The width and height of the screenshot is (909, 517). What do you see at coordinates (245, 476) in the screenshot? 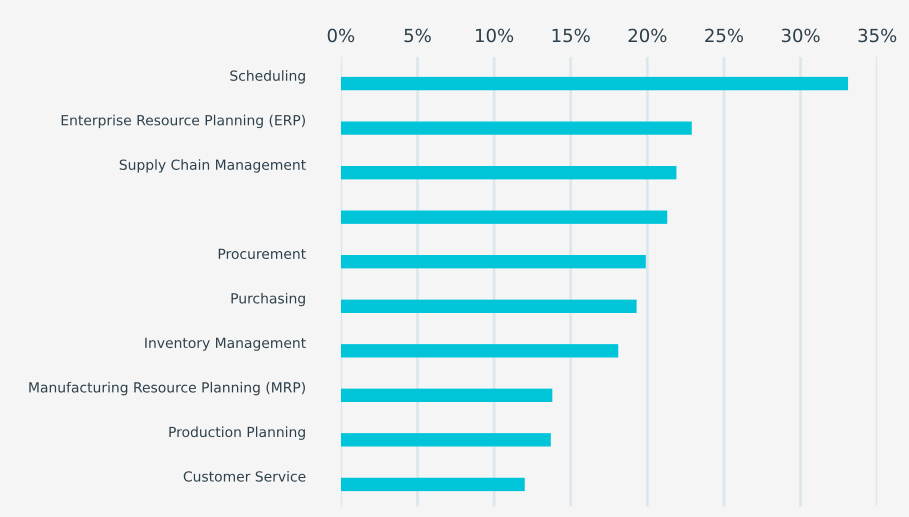
I see `y-tick-label: Customer Service` at bounding box center [245, 476].